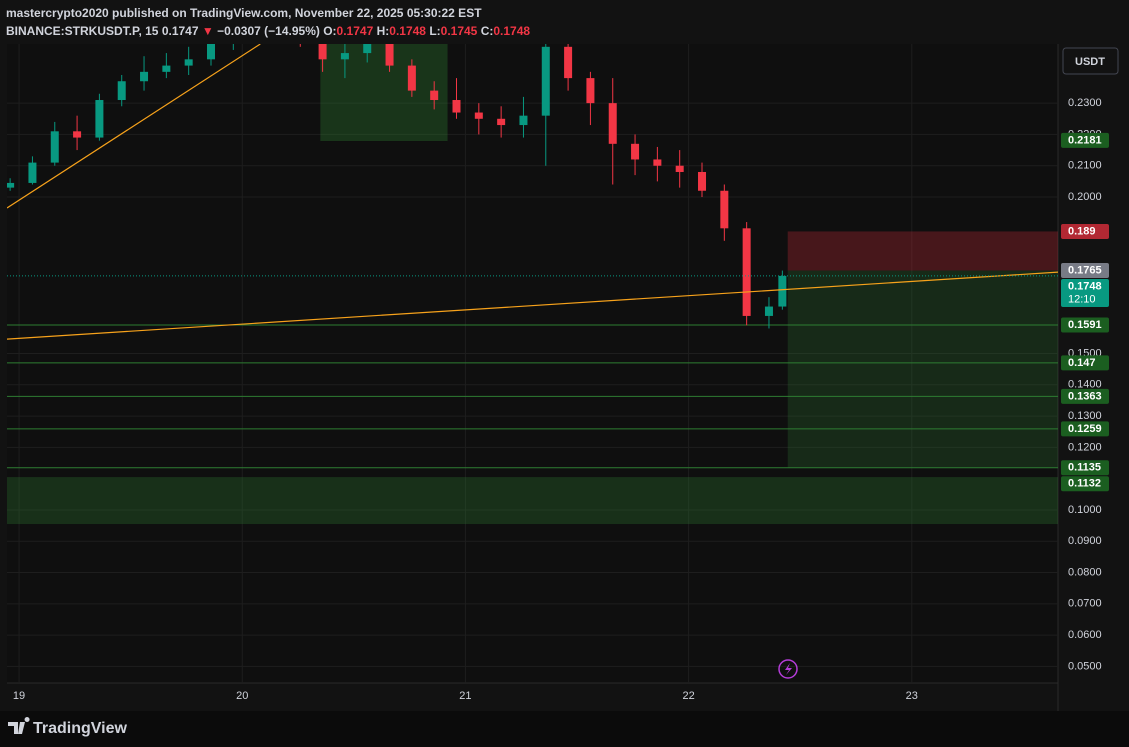 This screenshot has width=1129, height=747. Describe the element at coordinates (207, 31) in the screenshot. I see `arrow: ▼` at that location.